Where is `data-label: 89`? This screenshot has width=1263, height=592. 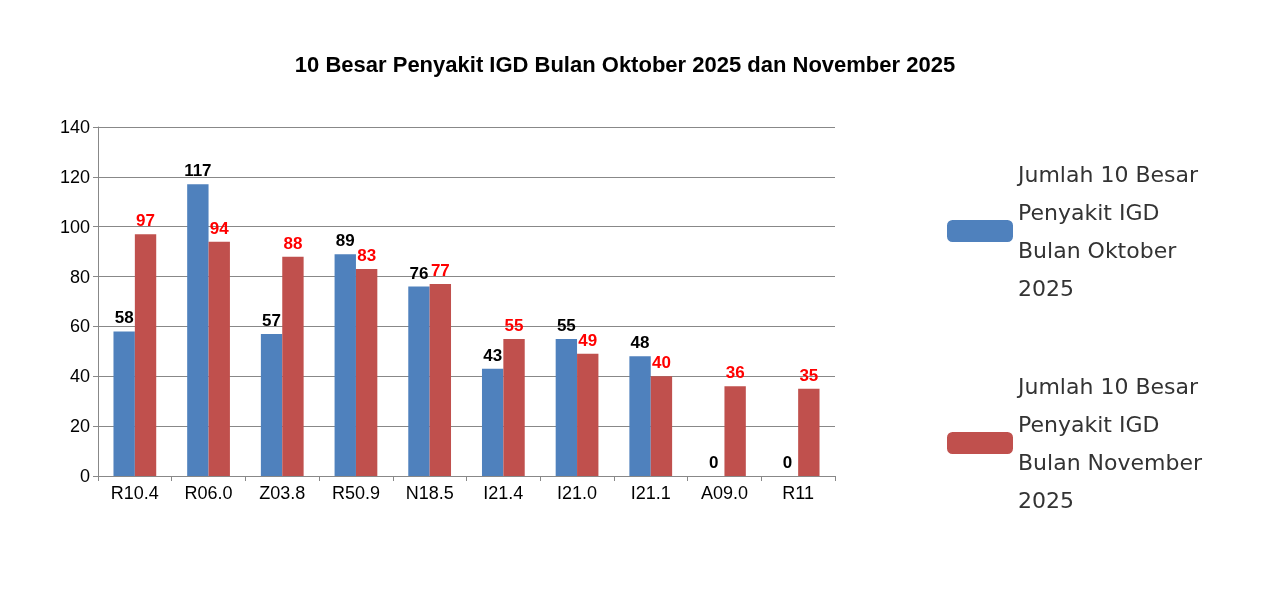 data-label: 89 is located at coordinates (345, 241).